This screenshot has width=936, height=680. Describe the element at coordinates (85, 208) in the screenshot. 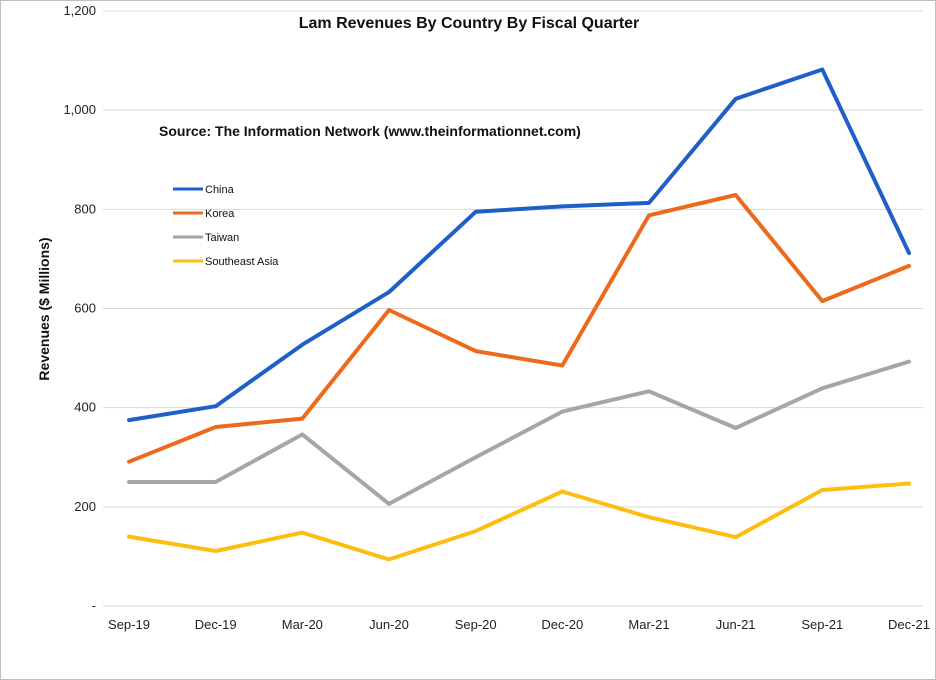

I see `y-tick-label: 800` at that location.